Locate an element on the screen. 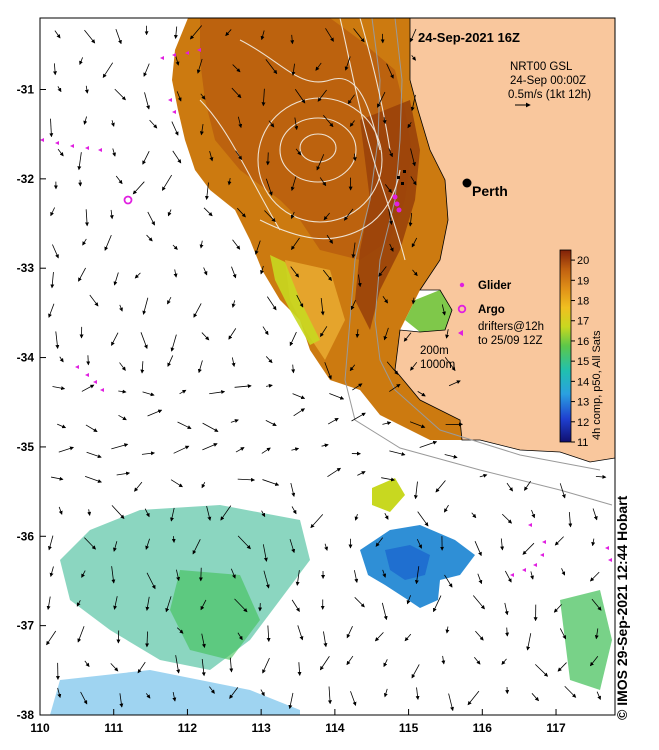 The width and height of the screenshot is (659, 750). map-title: 24-Sep-2021 16Z is located at coordinates (469, 37).